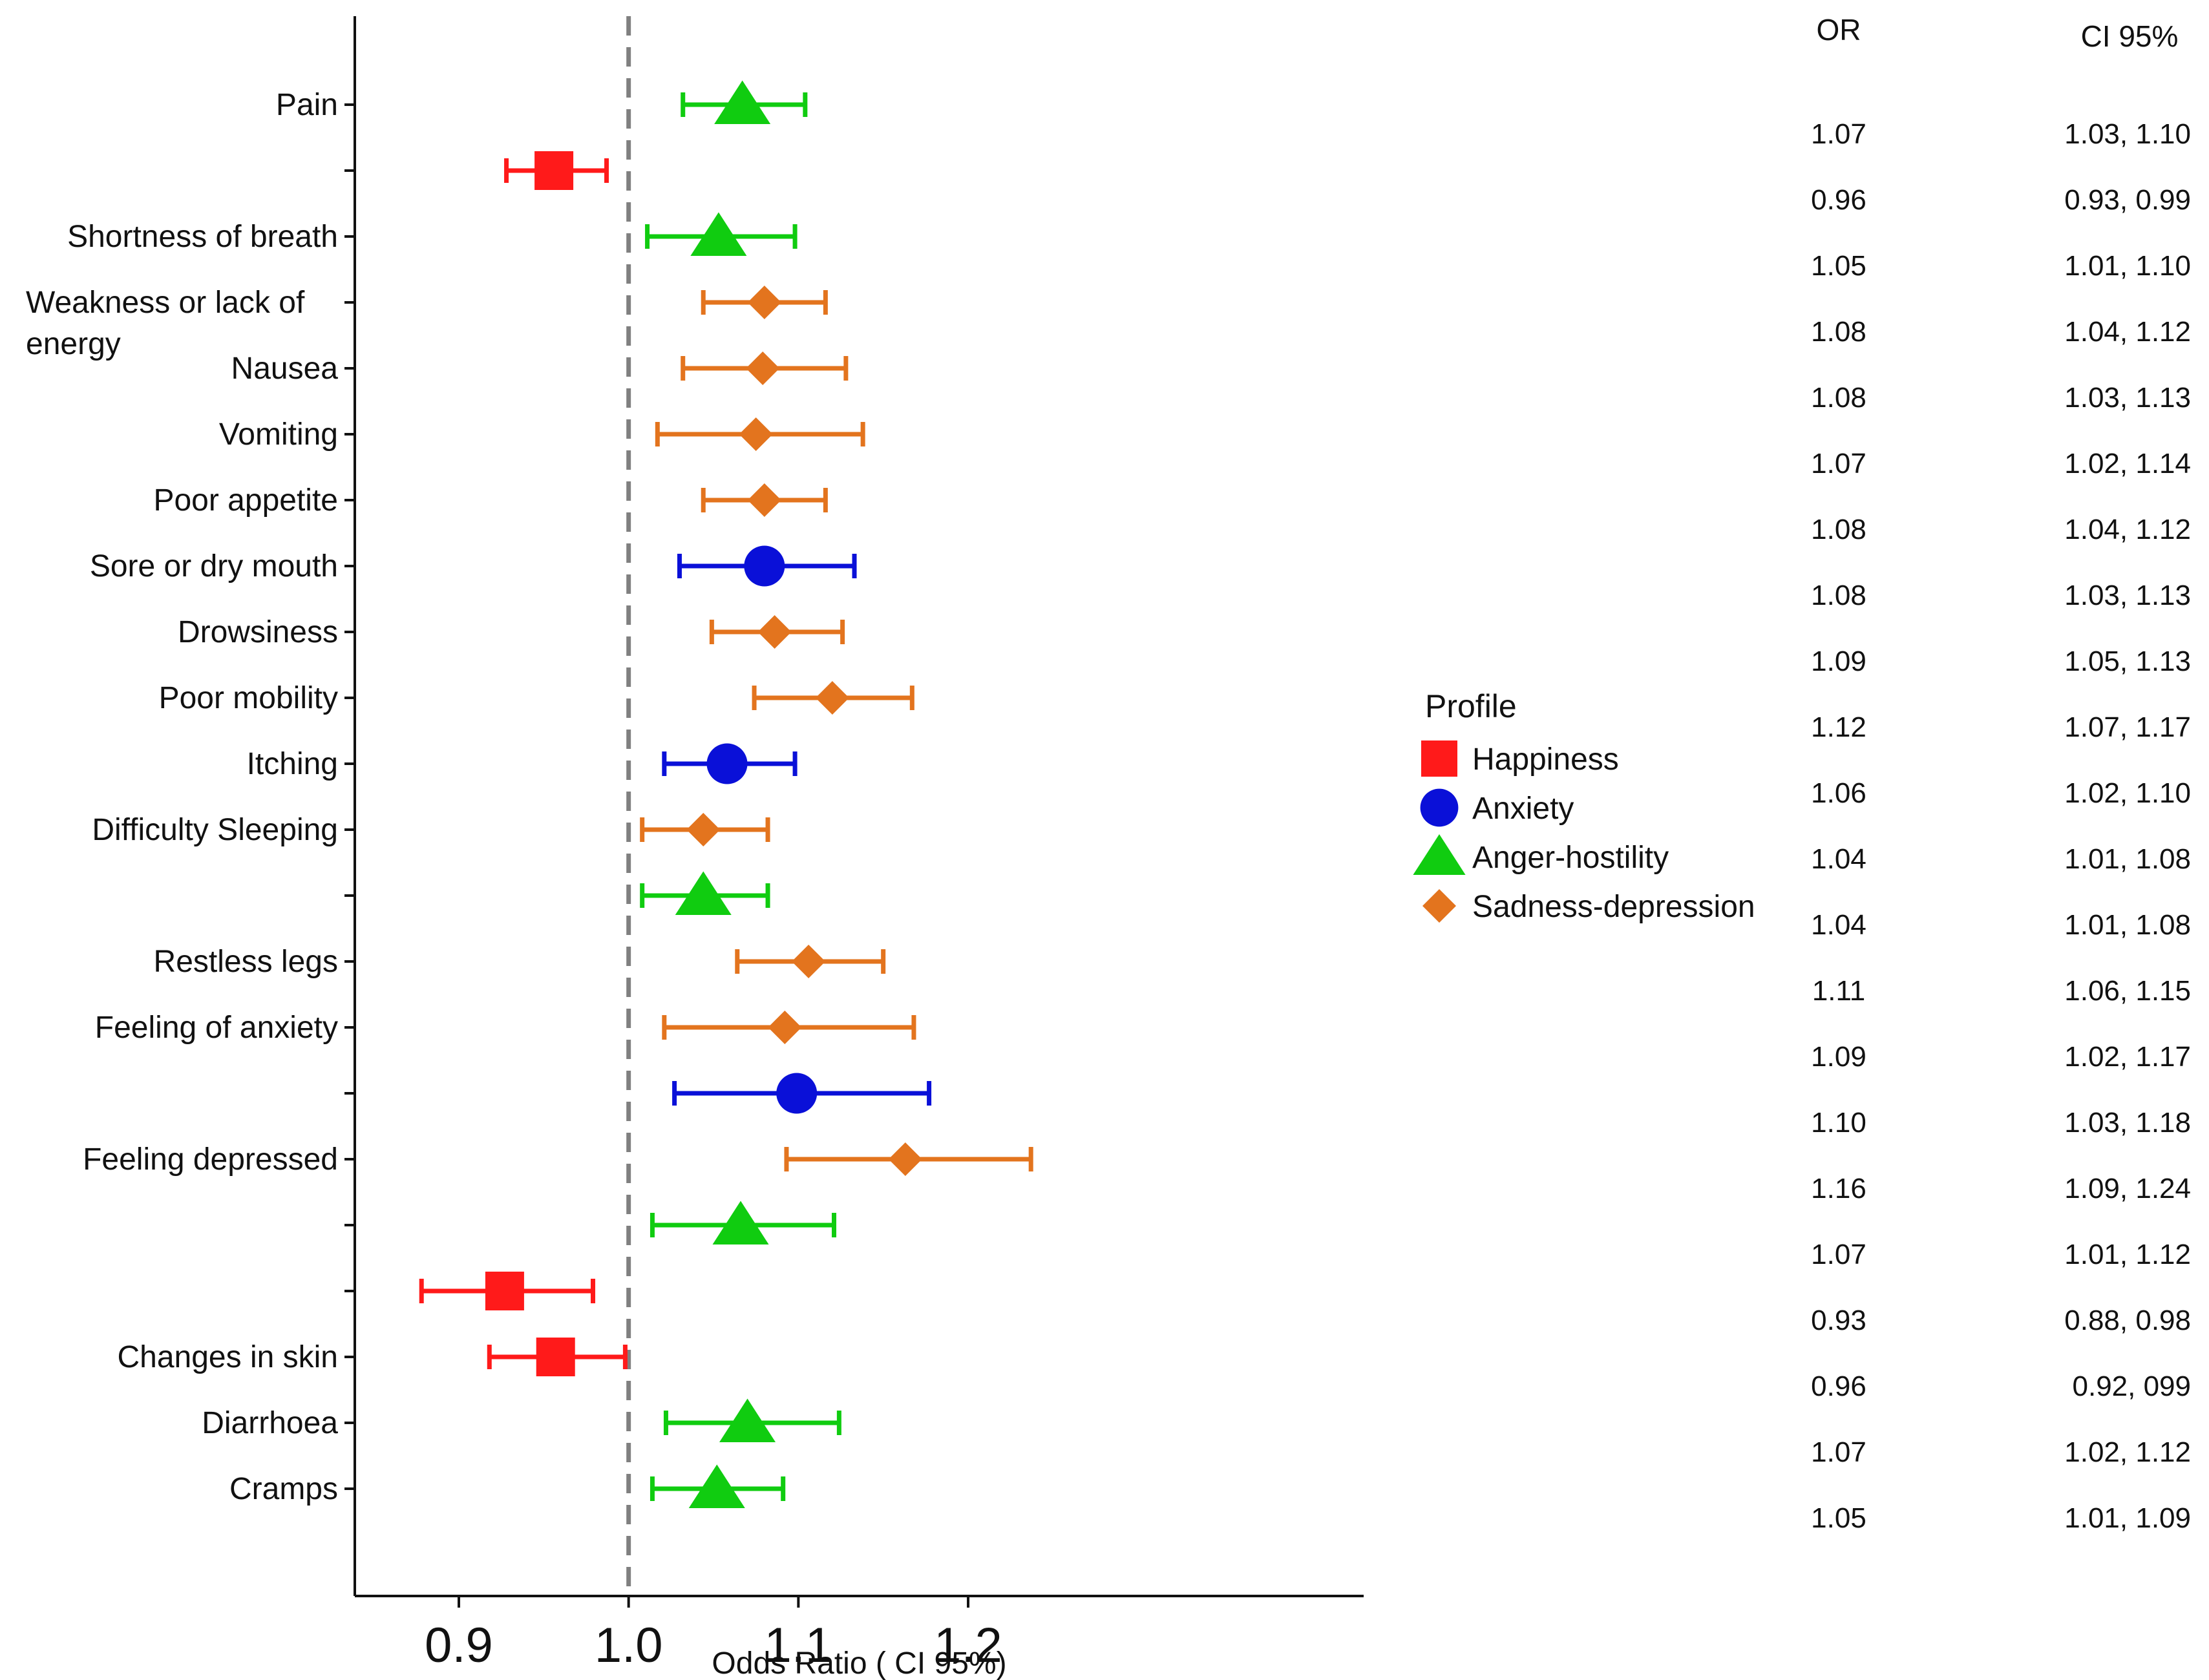  I want to click on or-value: 1.10, so click(1838, 1123).